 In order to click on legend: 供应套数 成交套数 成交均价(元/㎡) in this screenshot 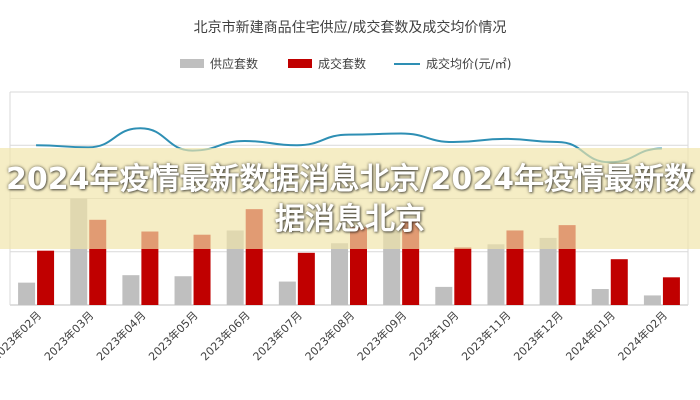, I will do `click(345, 63)`.